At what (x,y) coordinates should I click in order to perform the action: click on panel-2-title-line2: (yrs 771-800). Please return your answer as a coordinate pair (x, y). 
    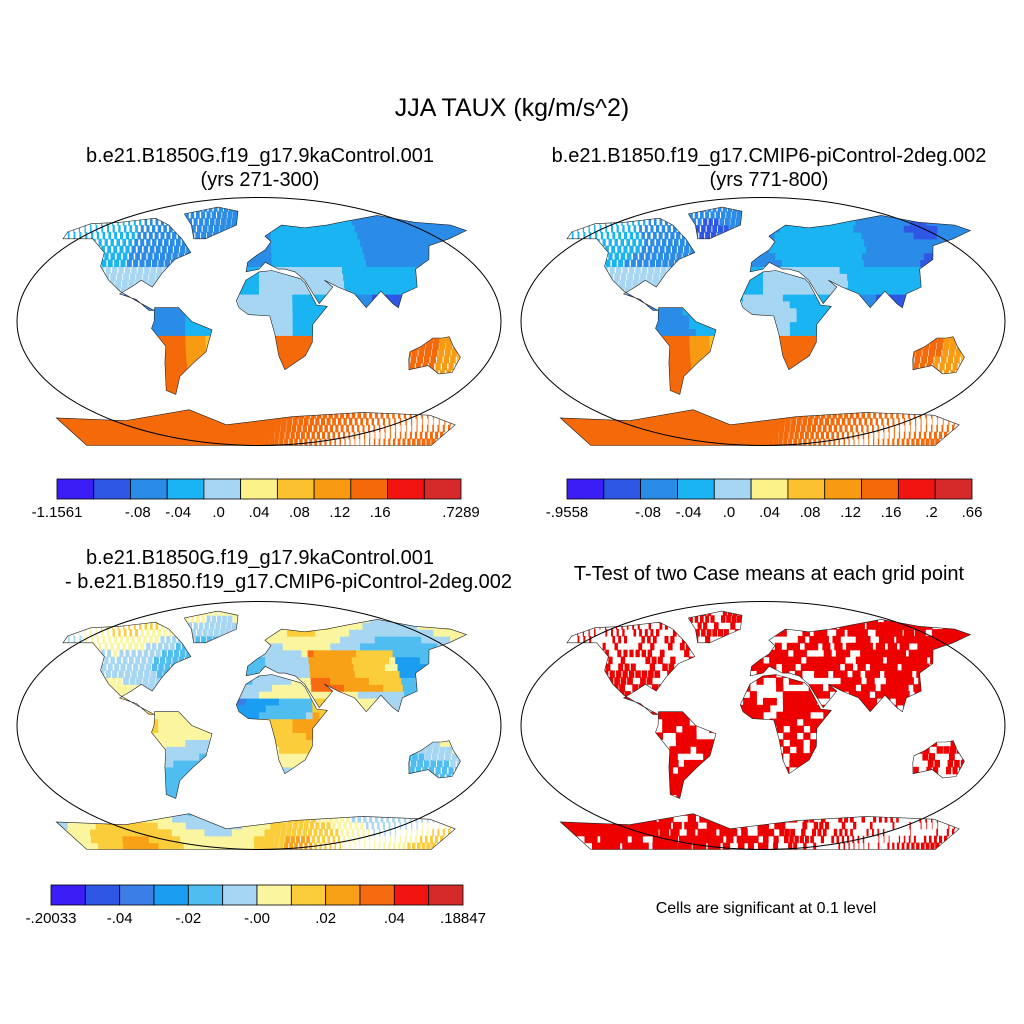
    Looking at the image, I should click on (769, 180).